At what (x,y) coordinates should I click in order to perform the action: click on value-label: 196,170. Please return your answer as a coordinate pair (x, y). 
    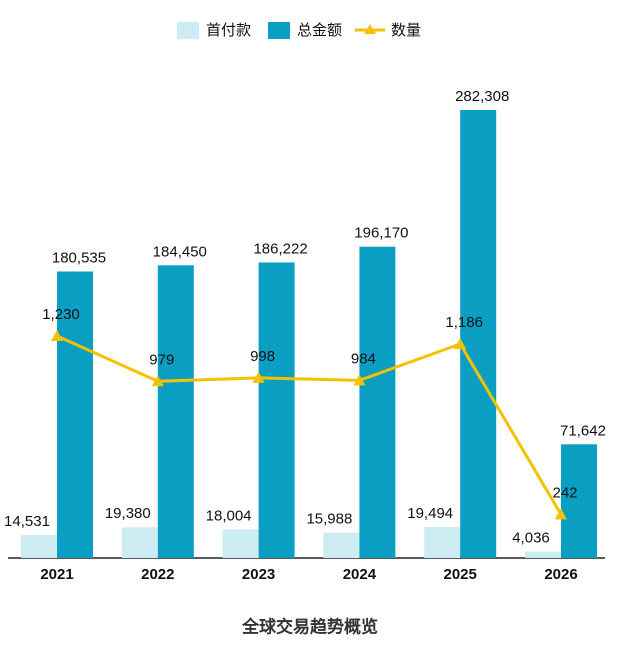
    Looking at the image, I should click on (381, 233).